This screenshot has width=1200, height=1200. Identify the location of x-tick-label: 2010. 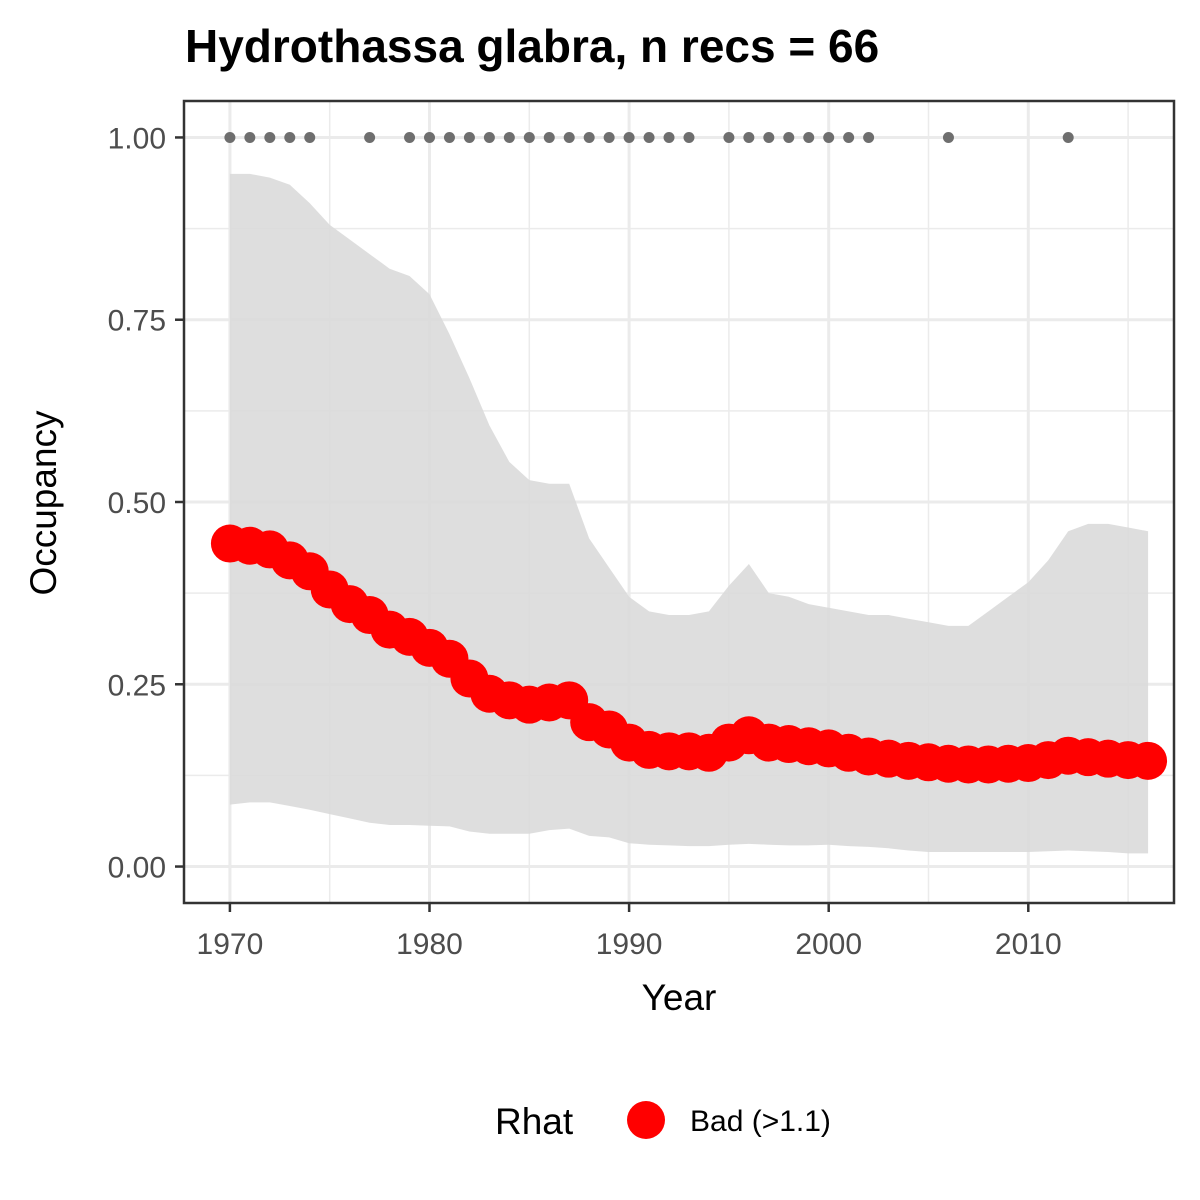
(1028, 944).